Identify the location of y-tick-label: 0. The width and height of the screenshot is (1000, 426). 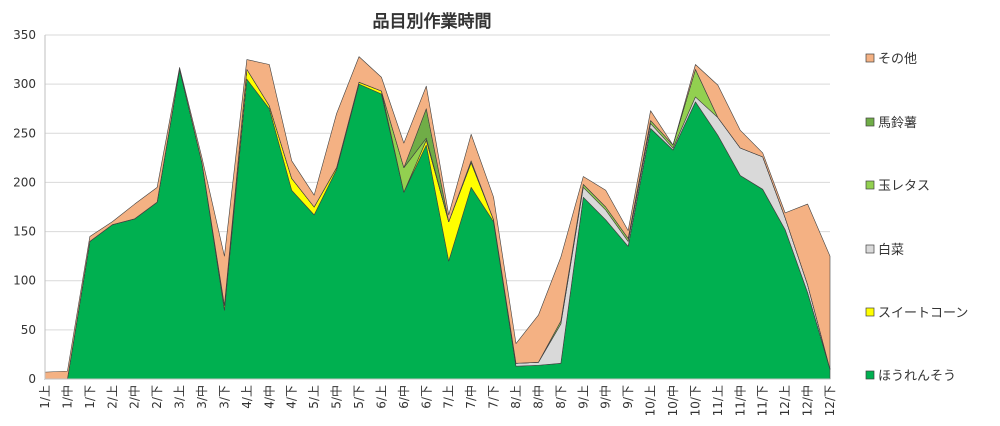
(32, 379).